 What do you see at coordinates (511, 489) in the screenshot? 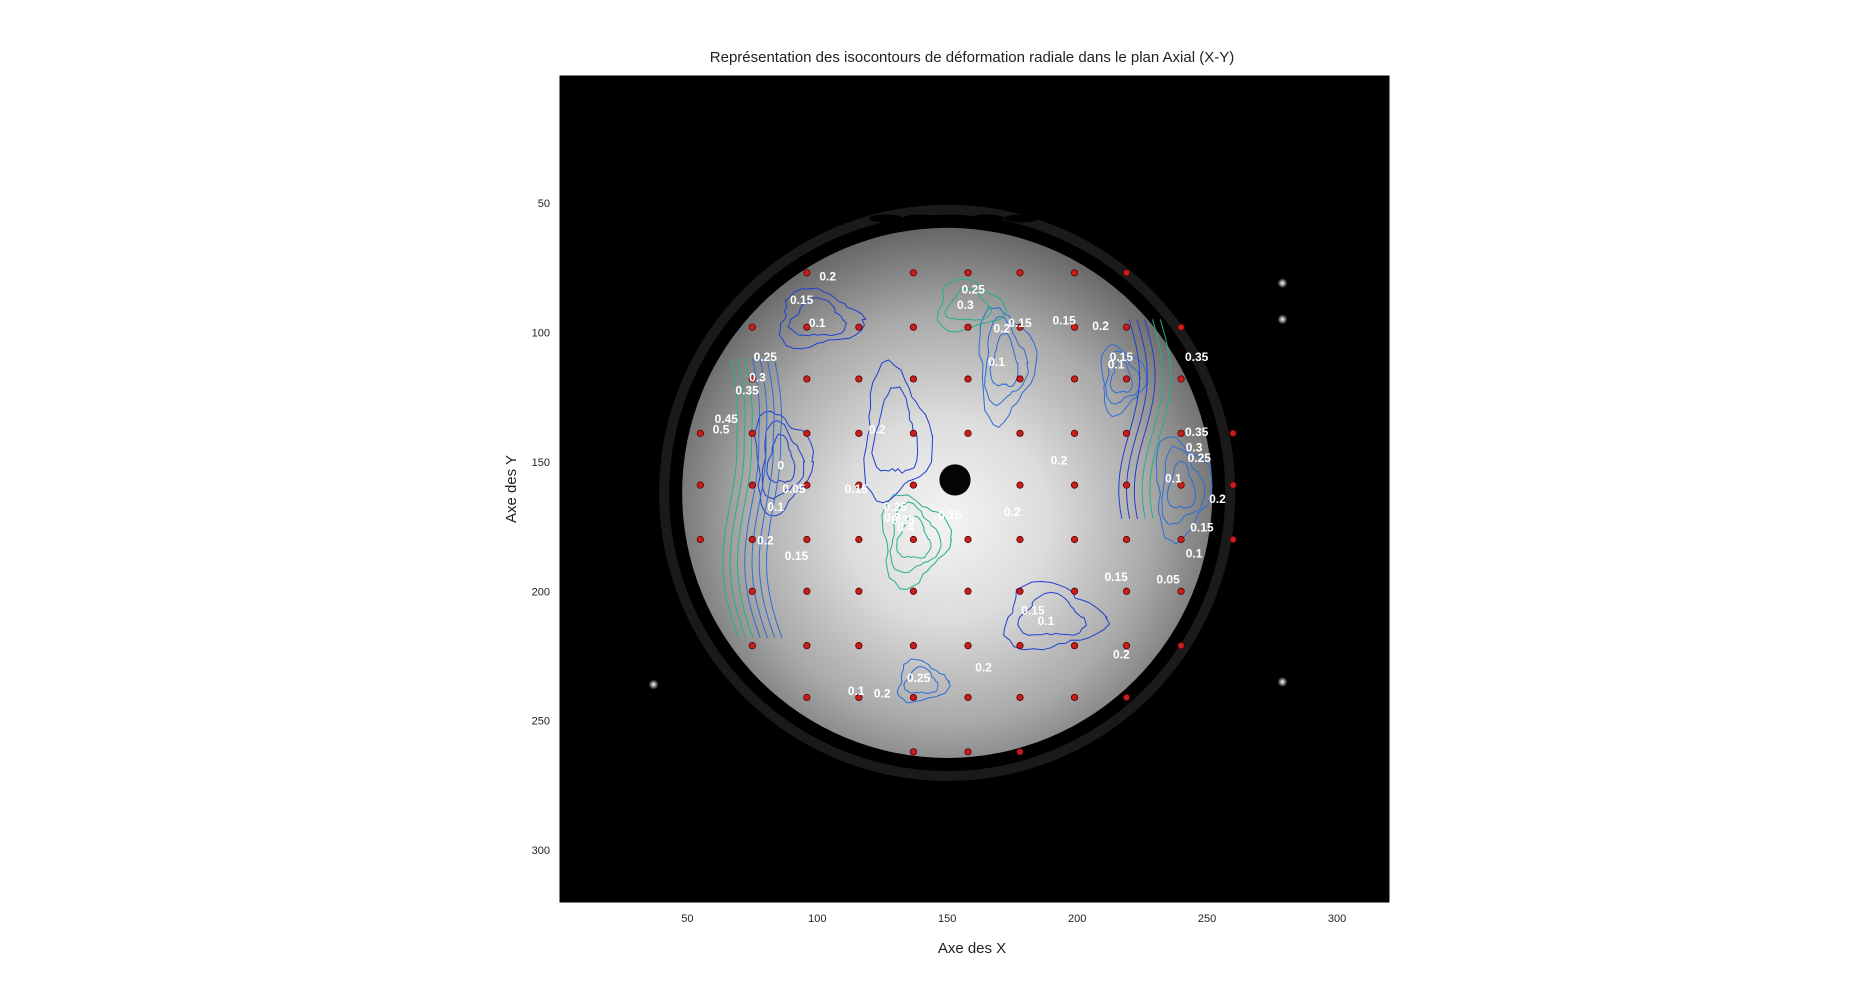
I see `y-axis-title: Axe des Y` at bounding box center [511, 489].